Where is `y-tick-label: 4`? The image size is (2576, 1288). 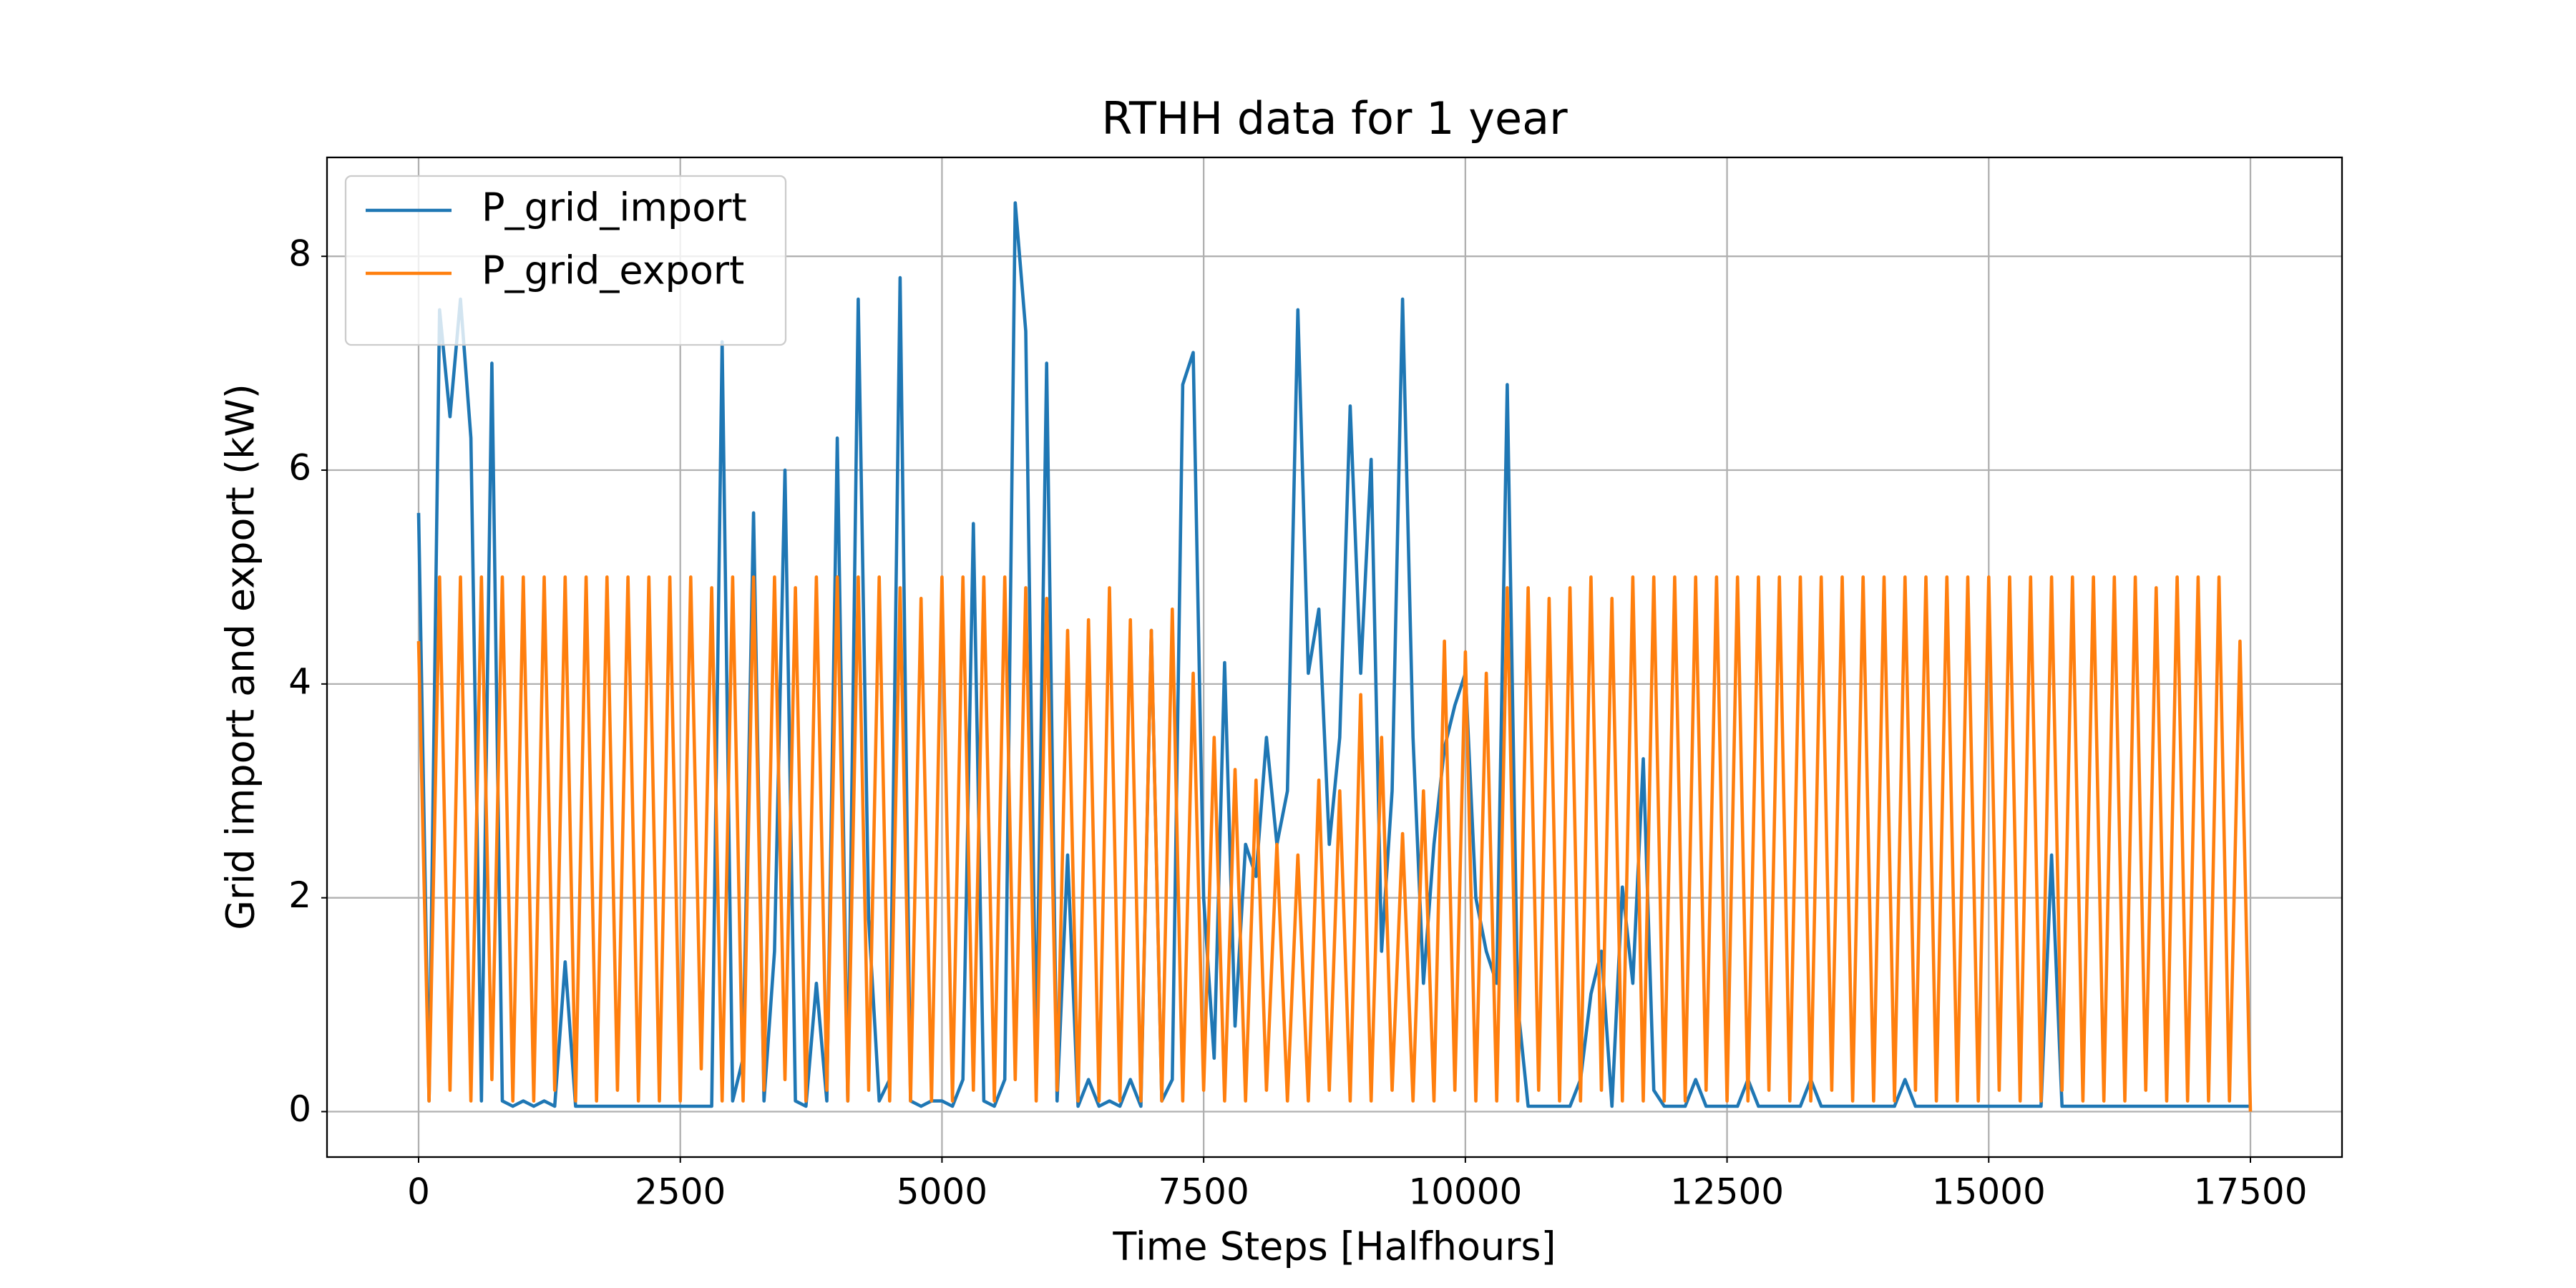 y-tick-label: 4 is located at coordinates (299, 681).